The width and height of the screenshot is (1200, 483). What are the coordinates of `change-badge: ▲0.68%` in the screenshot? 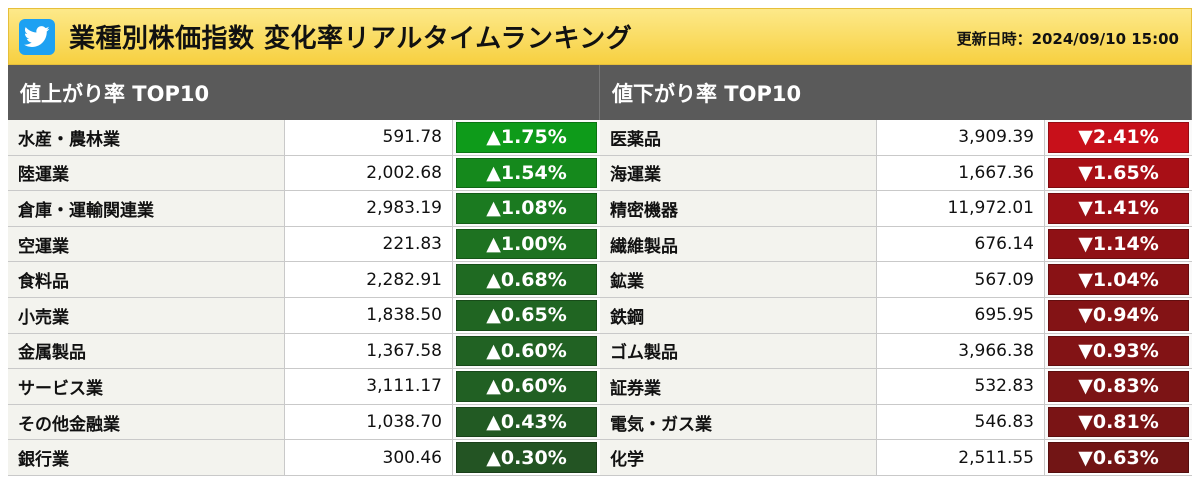 It's located at (526, 279).